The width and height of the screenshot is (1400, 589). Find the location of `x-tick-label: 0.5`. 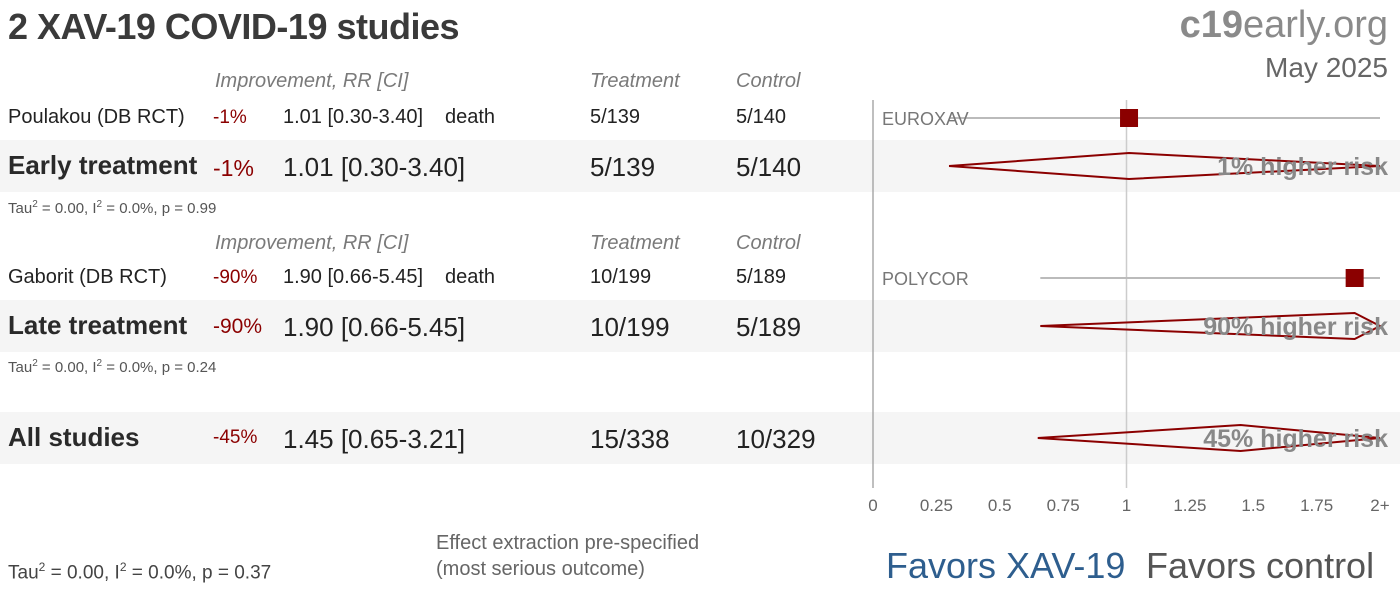

x-tick-label: 0.5 is located at coordinates (1000, 505).